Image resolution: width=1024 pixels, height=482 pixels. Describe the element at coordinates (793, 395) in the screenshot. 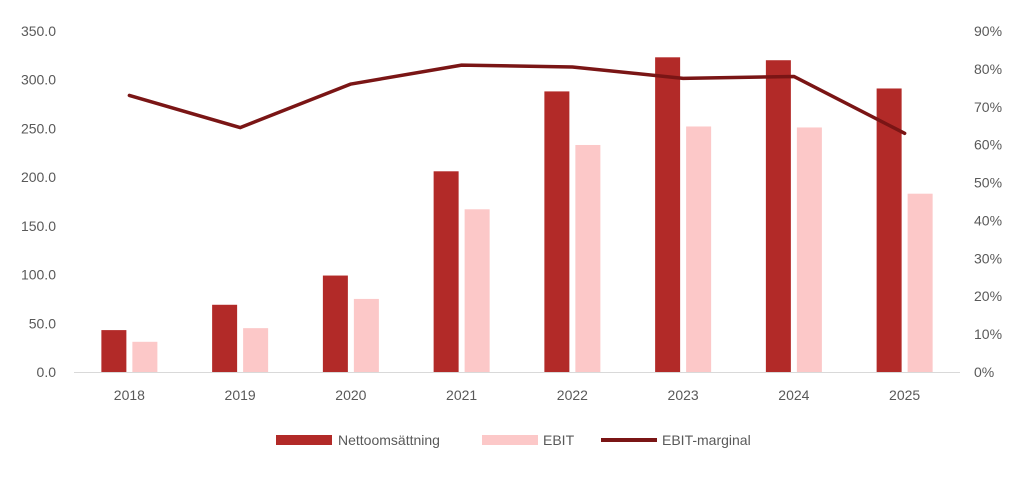

I see `x-tick-label: 2024` at that location.